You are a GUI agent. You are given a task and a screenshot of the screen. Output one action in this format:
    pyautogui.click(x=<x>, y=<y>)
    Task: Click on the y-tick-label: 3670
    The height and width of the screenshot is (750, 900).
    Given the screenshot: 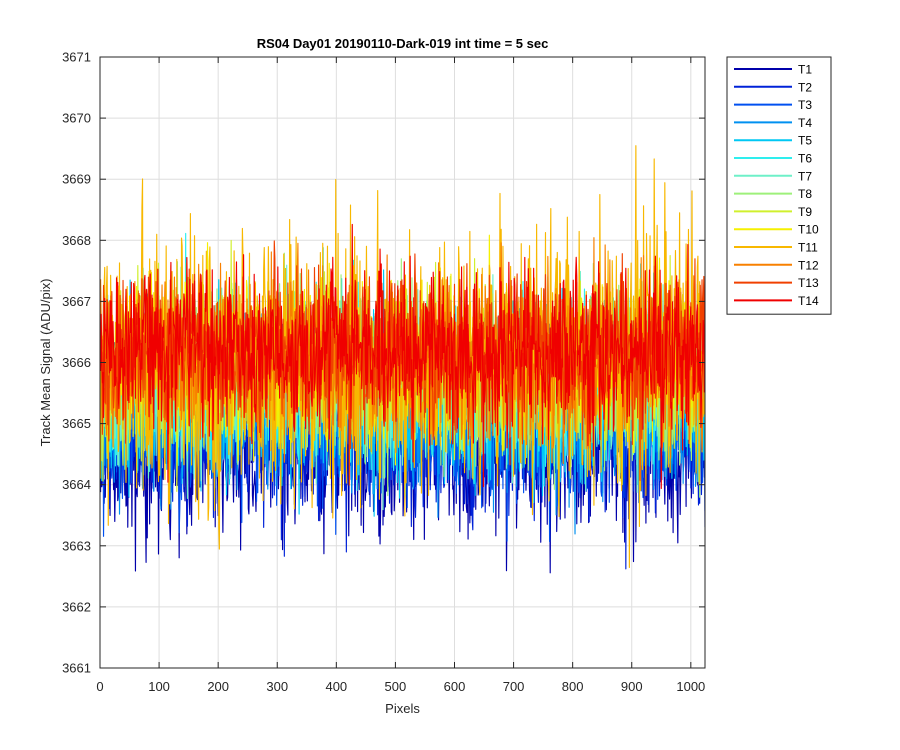 What is the action you would take?
    pyautogui.click(x=76, y=118)
    